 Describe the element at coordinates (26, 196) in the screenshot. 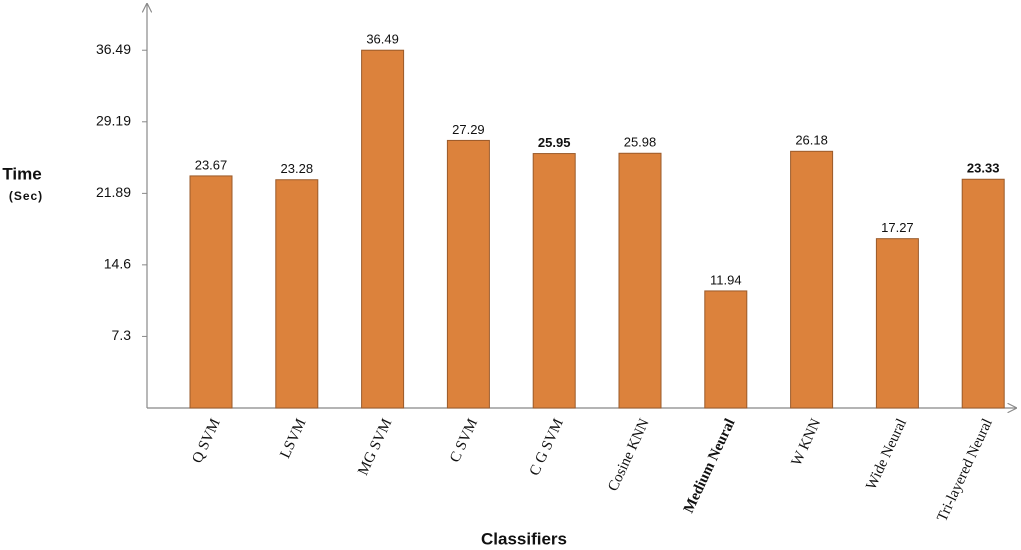

I see `y-axis-unit: (Sec)` at that location.